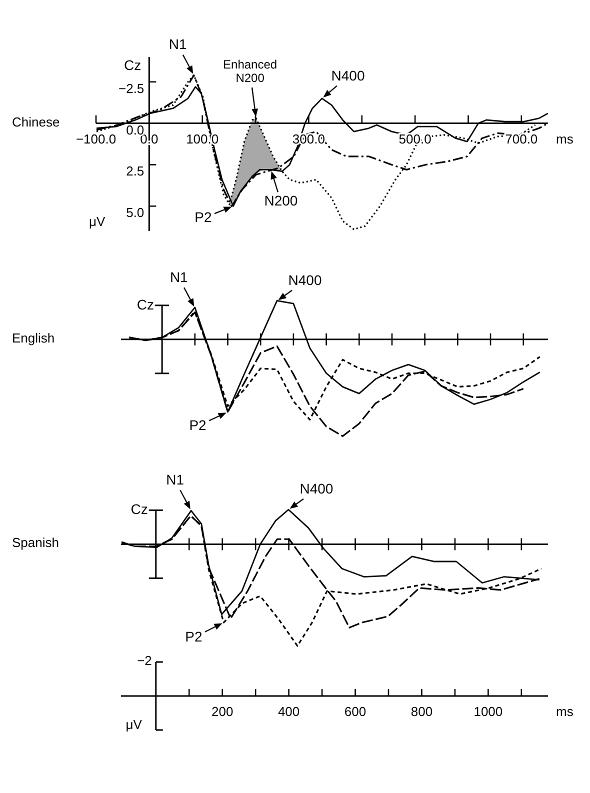 Image resolution: width=590 pixels, height=793 pixels. I want to click on text: English, so click(33, 338).